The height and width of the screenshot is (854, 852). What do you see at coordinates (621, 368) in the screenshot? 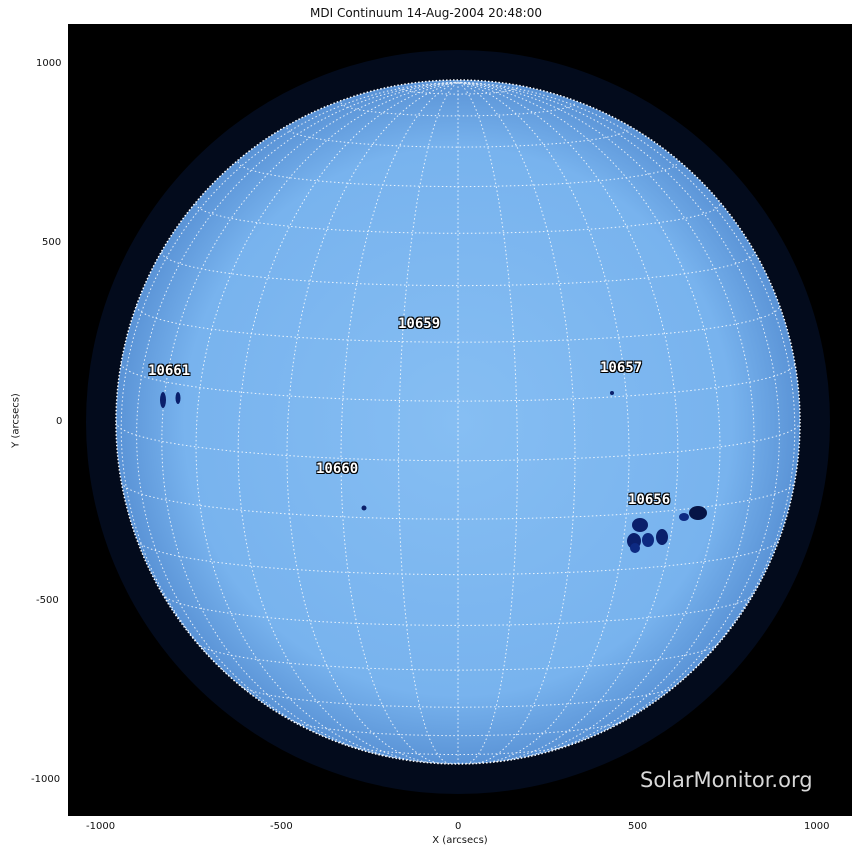
I see `ar-label-10657: 10657` at bounding box center [621, 368].